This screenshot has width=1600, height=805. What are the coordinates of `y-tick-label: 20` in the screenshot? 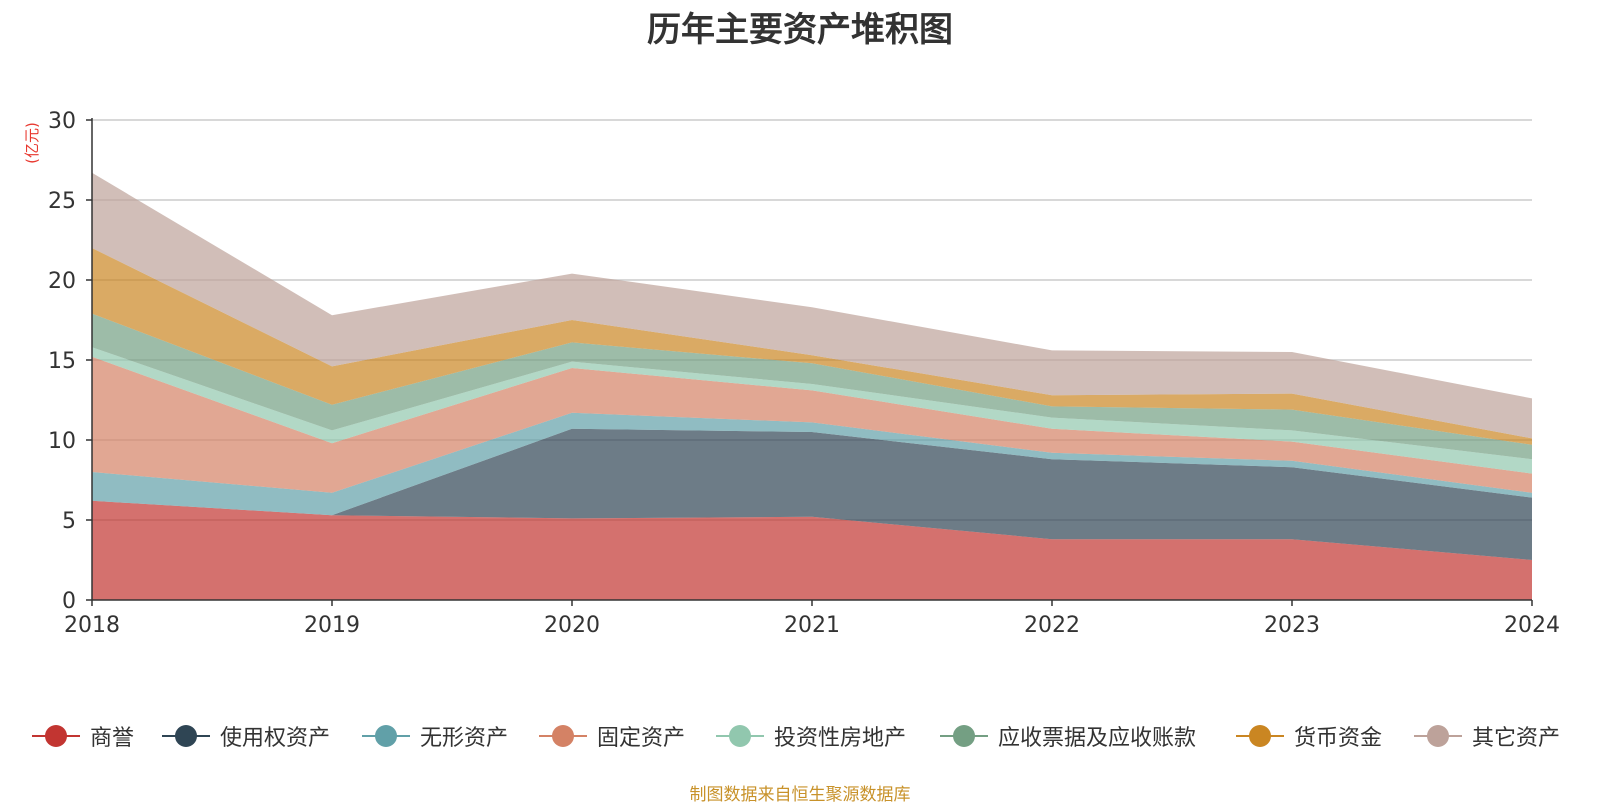 It's located at (62, 281).